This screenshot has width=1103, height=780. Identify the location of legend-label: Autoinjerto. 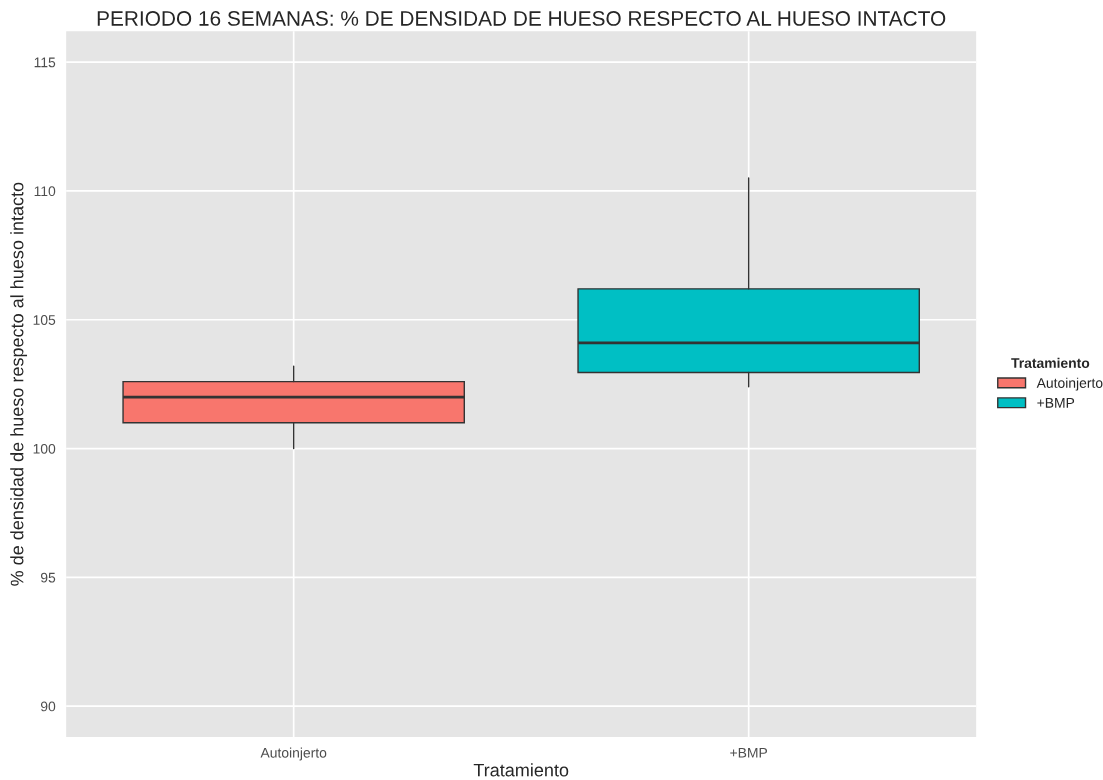
(1069, 384).